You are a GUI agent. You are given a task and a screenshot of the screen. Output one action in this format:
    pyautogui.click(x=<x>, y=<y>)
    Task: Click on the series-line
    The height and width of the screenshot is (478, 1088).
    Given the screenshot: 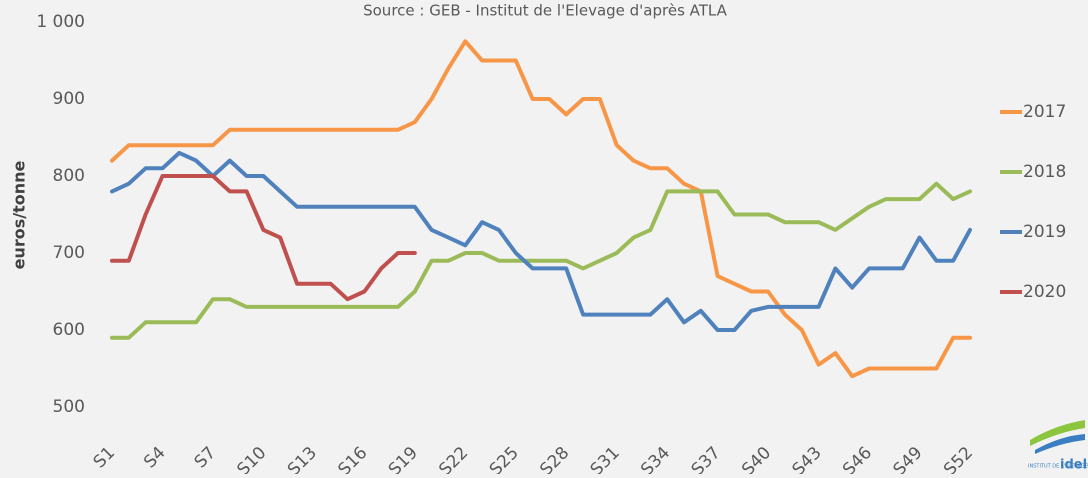 What is the action you would take?
    pyautogui.click(x=263, y=238)
    